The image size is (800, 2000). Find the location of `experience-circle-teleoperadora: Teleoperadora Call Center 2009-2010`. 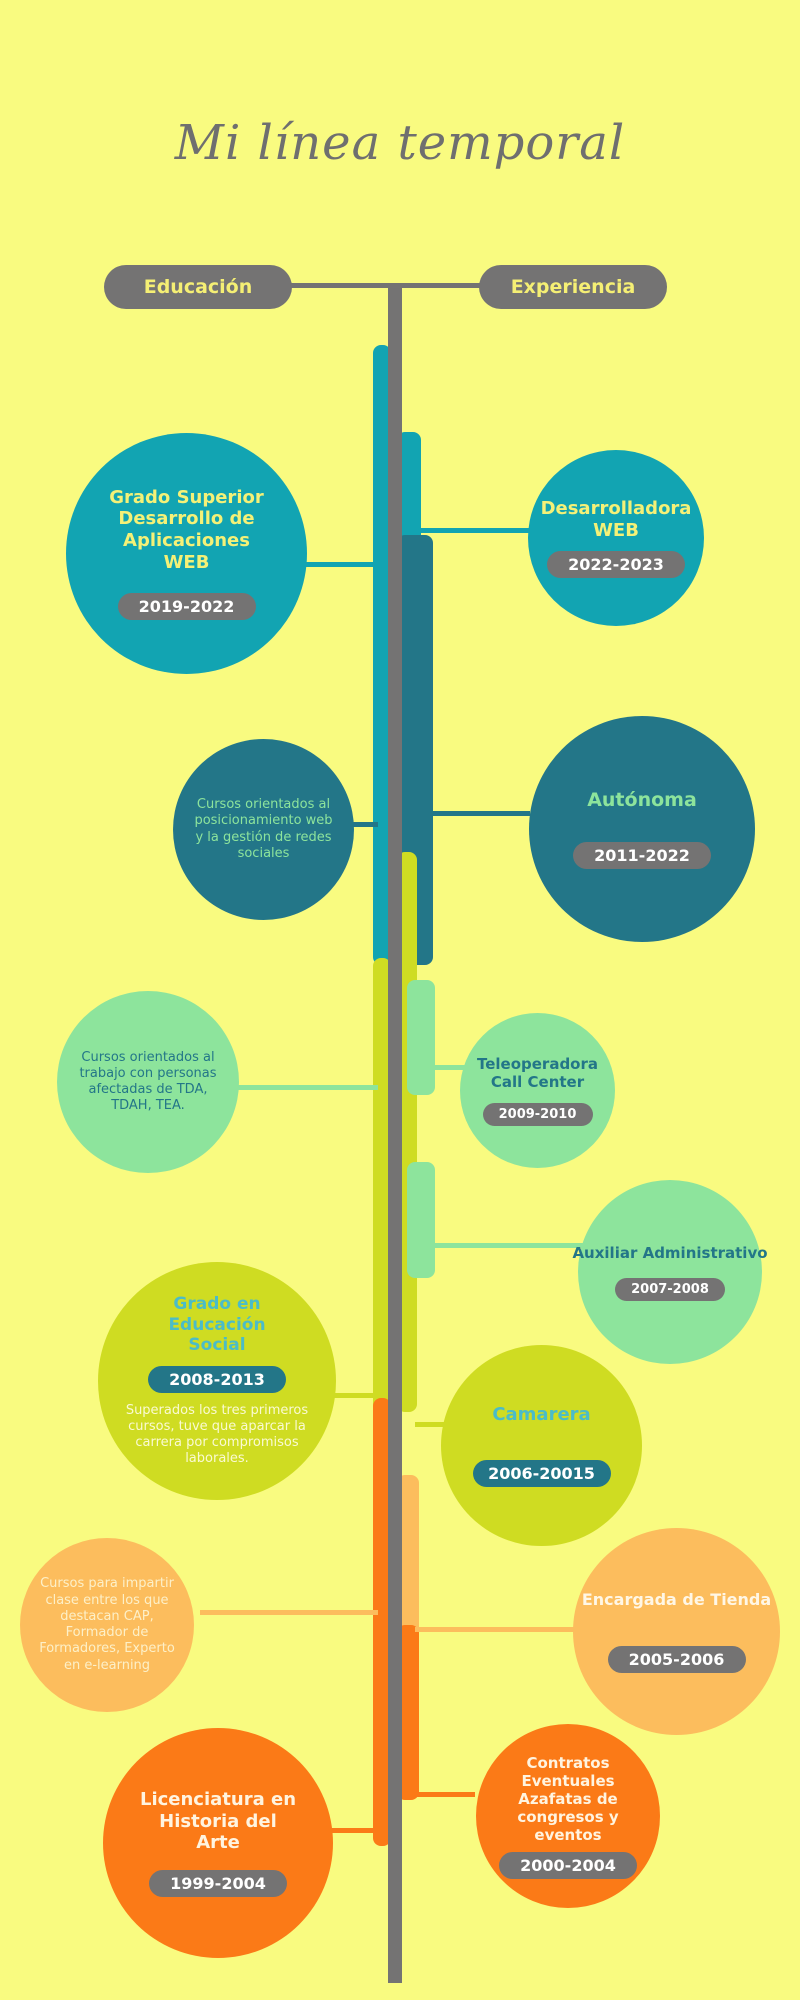

experience-circle-teleoperadora: Teleoperadora Call Center 2009-2010 is located at coordinates (537, 1090).